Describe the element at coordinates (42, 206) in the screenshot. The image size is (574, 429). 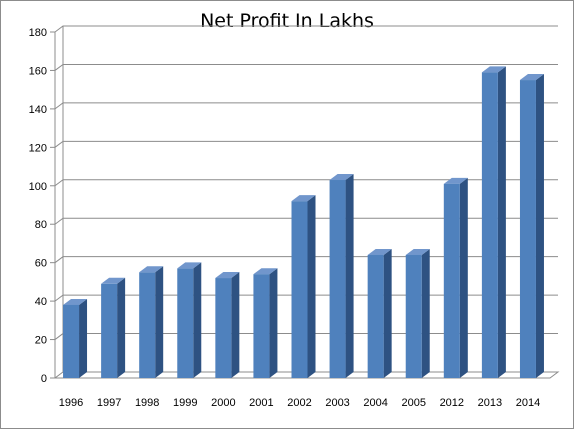
I see `y-axis-ticks: 0 20 40 60 80 100 120 140 160 180` at that location.